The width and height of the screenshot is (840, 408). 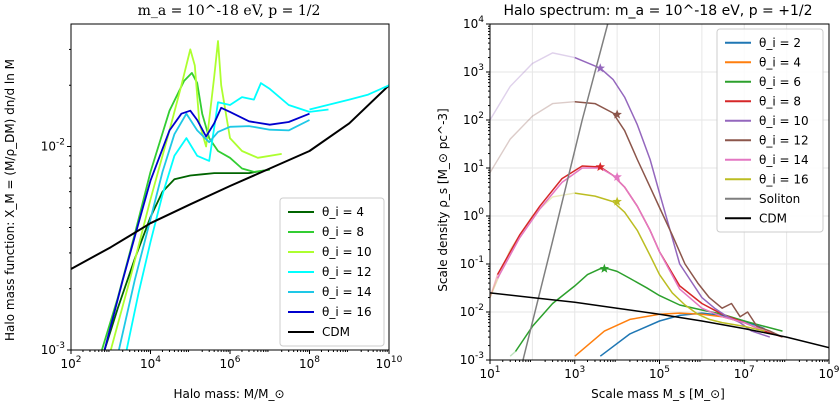 What do you see at coordinates (309, 363) in the screenshot?
I see `x-tick-label: 10⁸` at bounding box center [309, 363].